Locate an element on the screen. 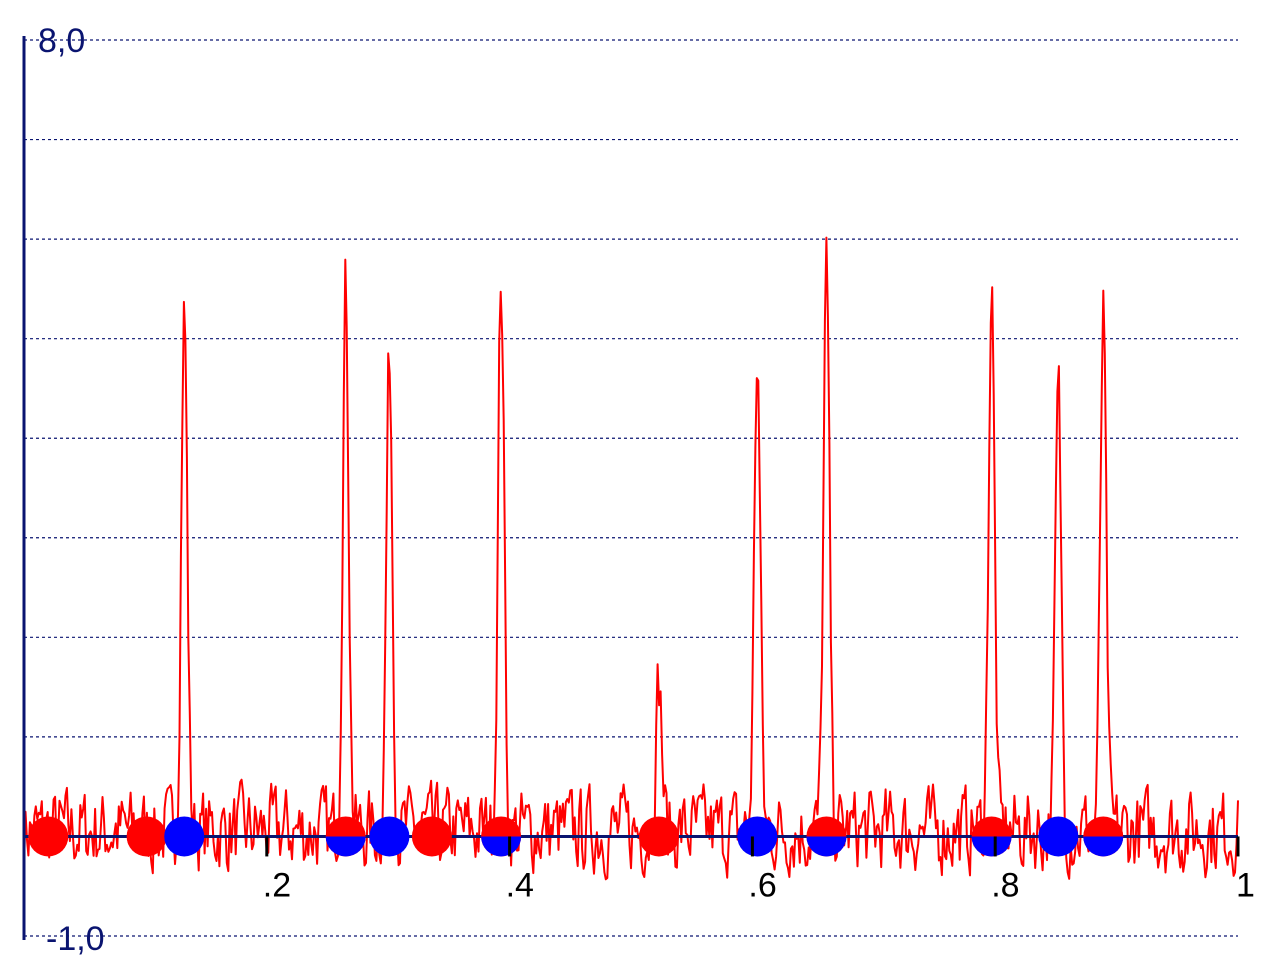 The height and width of the screenshot is (975, 1277). x-tick-label: .8 is located at coordinates (1005, 885).